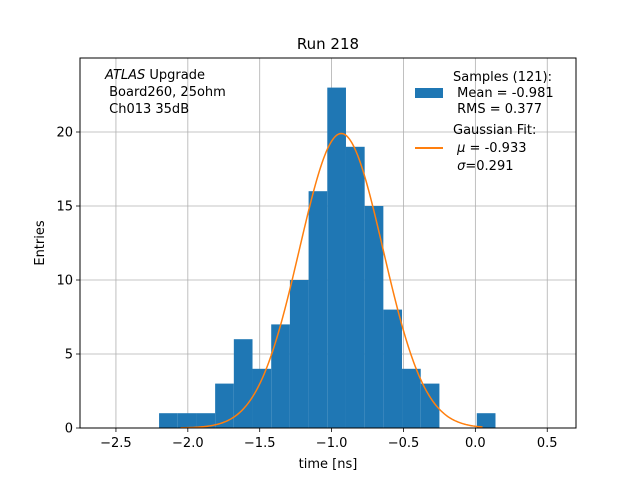 The image size is (640, 480). I want to click on chart-title: Run 218, so click(328, 44).